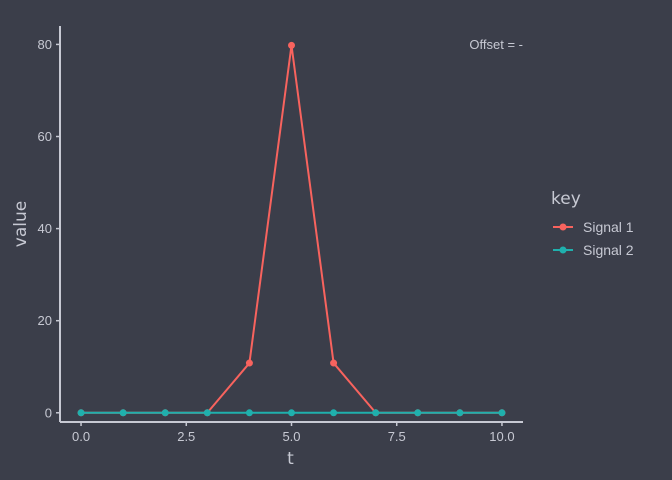 The height and width of the screenshot is (480, 672). What do you see at coordinates (186, 436) in the screenshot?
I see `x-tick-label: 2.5` at bounding box center [186, 436].